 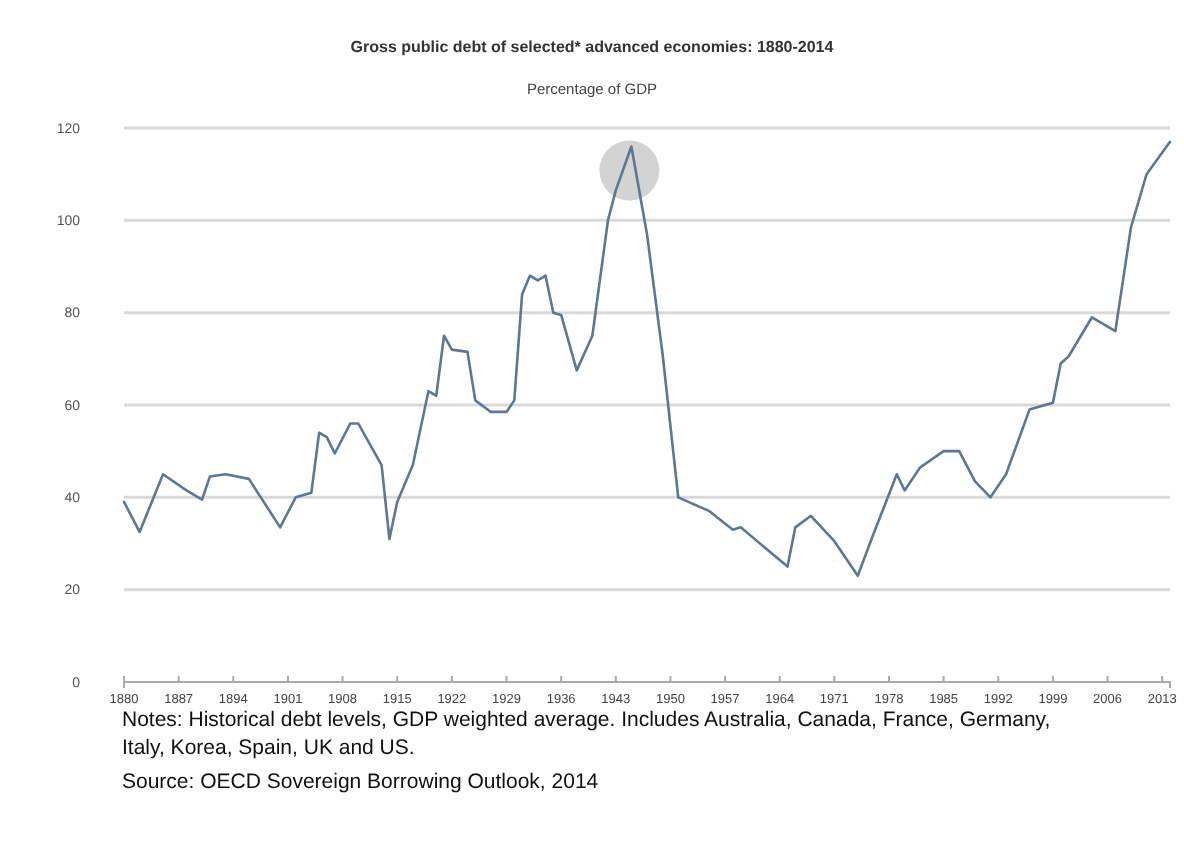 I want to click on text: Notes: Historical debt levels, GDP weighted average. Includes Australia, Canada, France, Germany, Italy, Korea, Spain, UK and US., so click(x=586, y=734).